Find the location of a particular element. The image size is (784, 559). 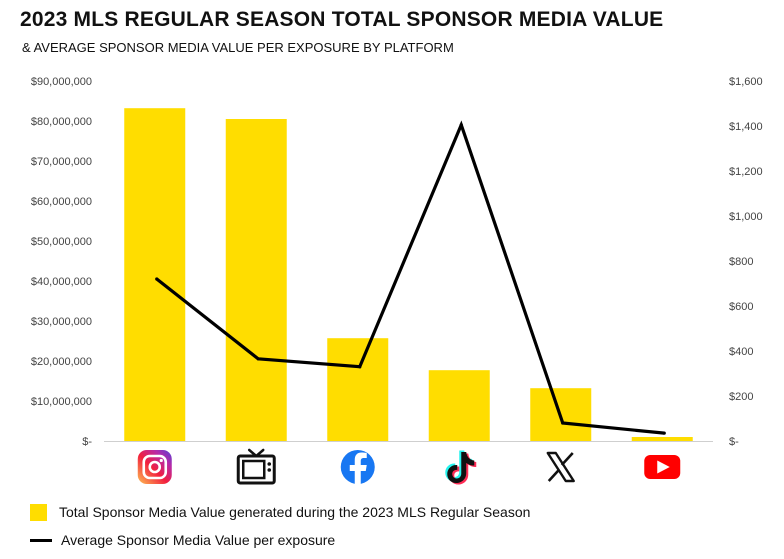

y-right-tick-label: $600 is located at coordinates (741, 307).